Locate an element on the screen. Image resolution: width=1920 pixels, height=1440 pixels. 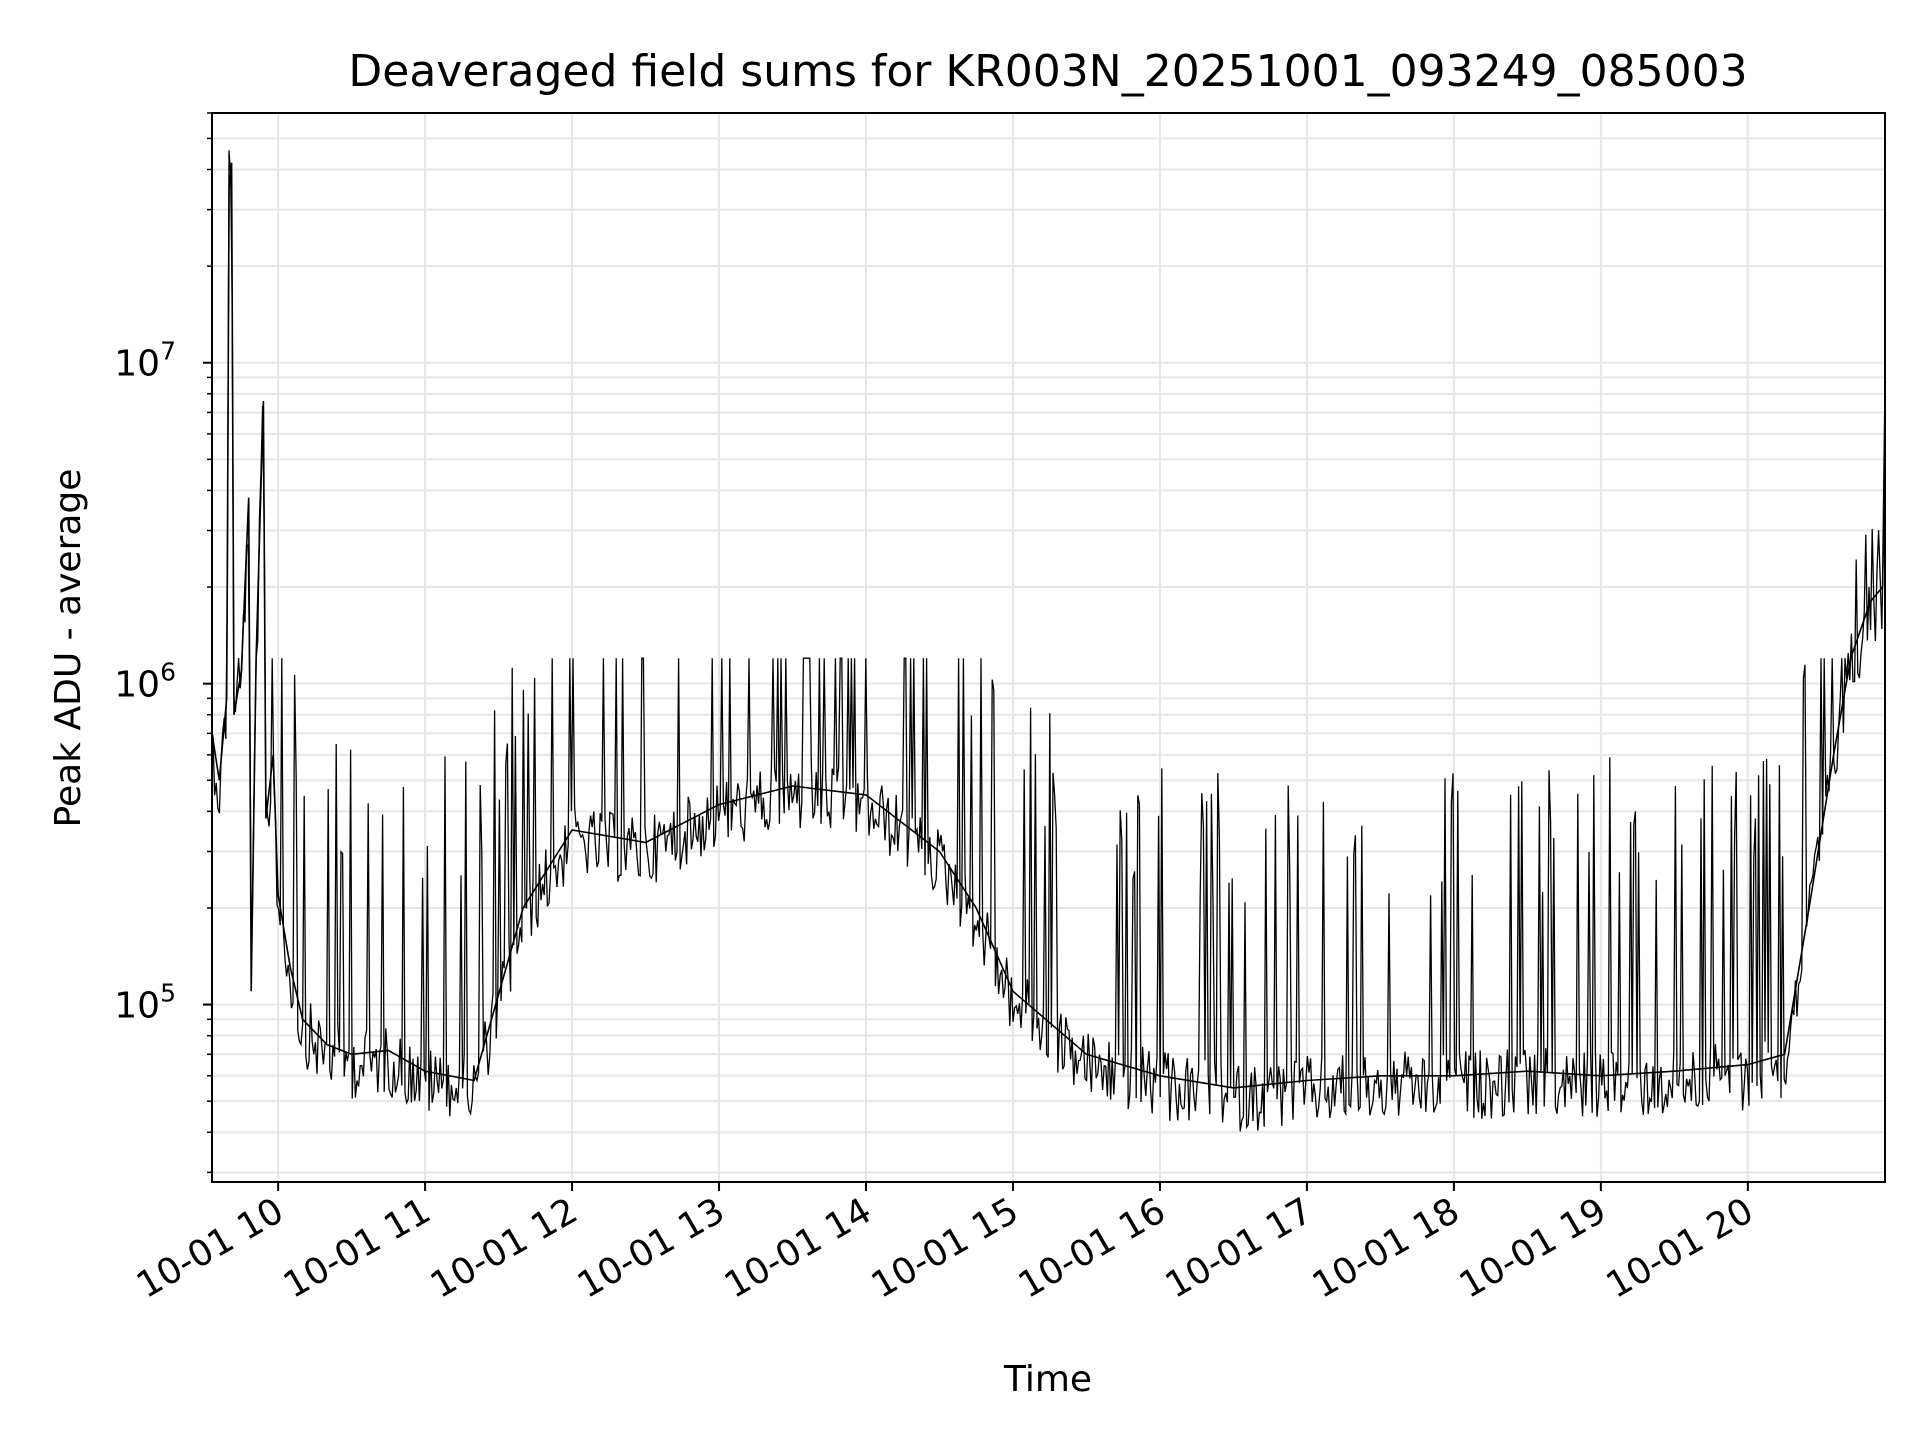
y-tick-label: 10⁶ is located at coordinates (145, 682).